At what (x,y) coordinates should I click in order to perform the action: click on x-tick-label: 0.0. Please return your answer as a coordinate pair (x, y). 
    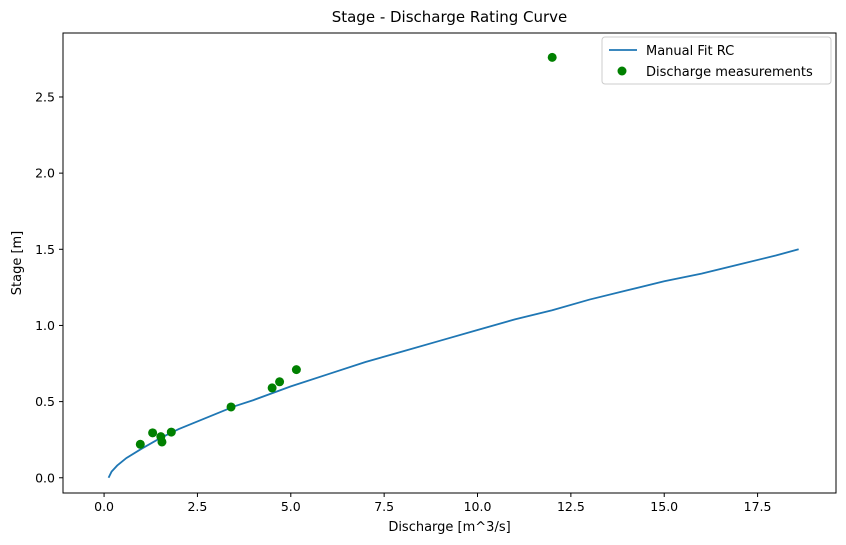
    Looking at the image, I should click on (104, 506).